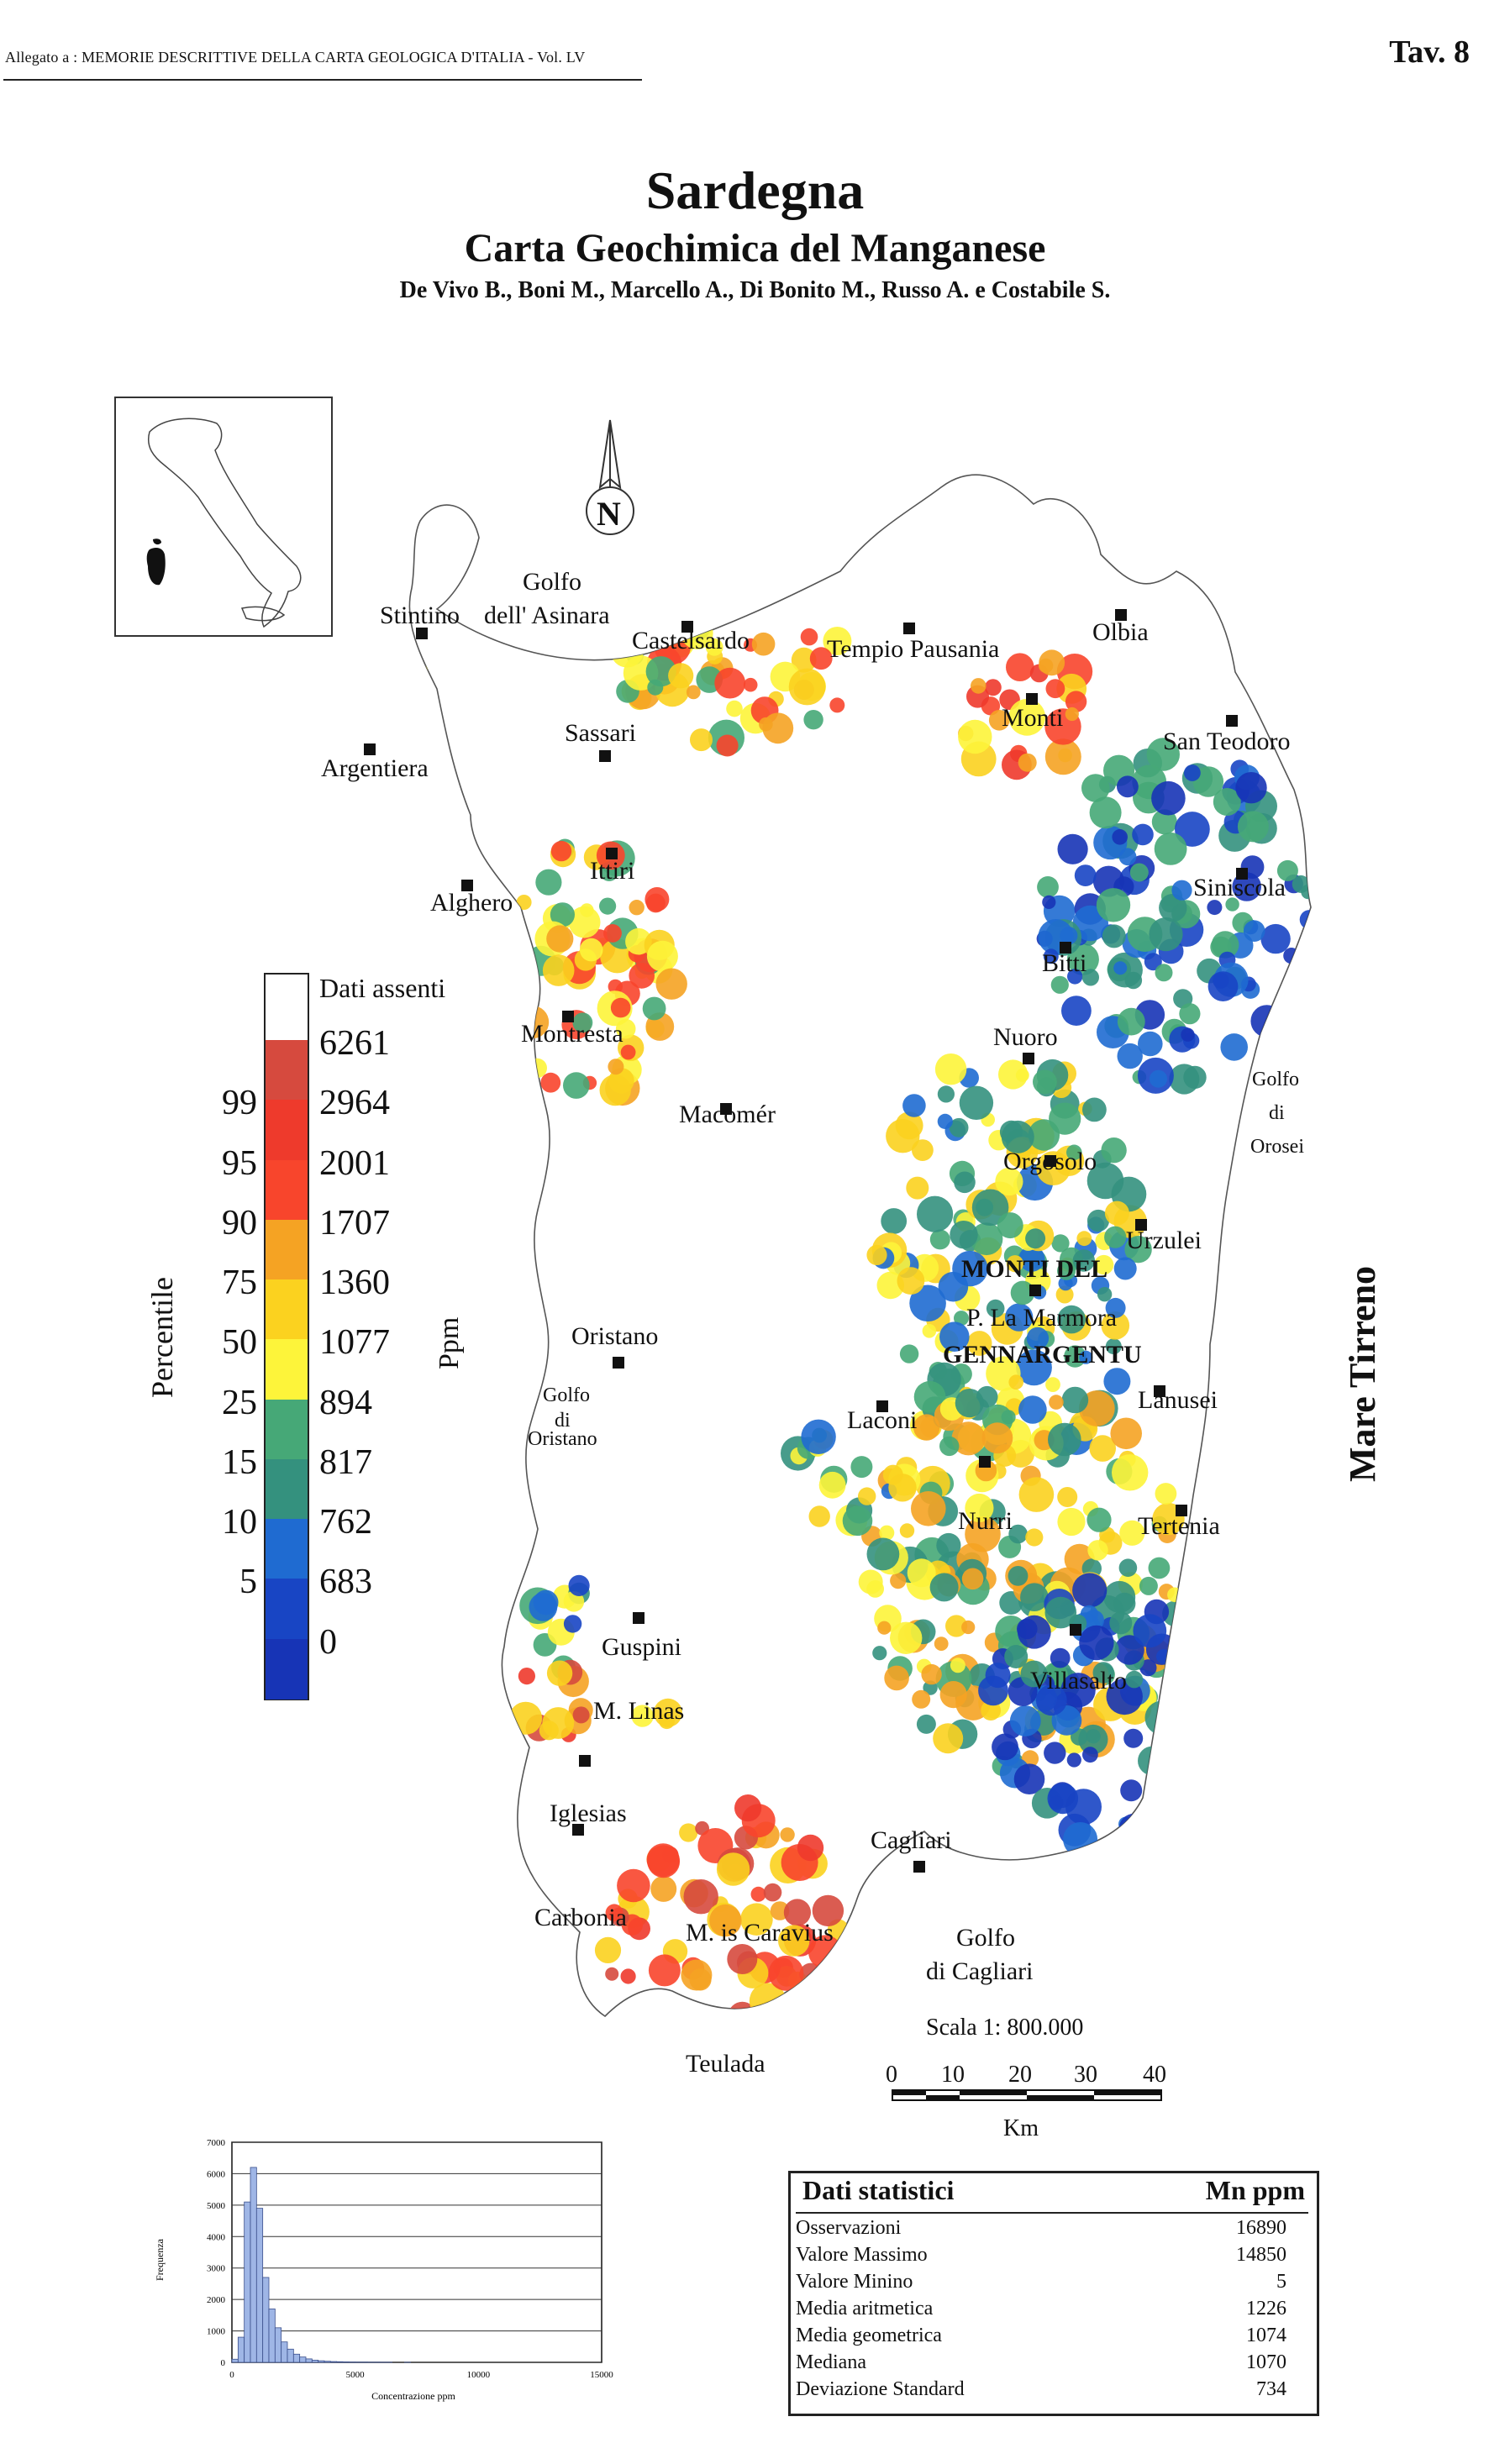 This screenshot has height=2464, width=1510. I want to click on stats-row-label: Media geometrica, so click(869, 2336).